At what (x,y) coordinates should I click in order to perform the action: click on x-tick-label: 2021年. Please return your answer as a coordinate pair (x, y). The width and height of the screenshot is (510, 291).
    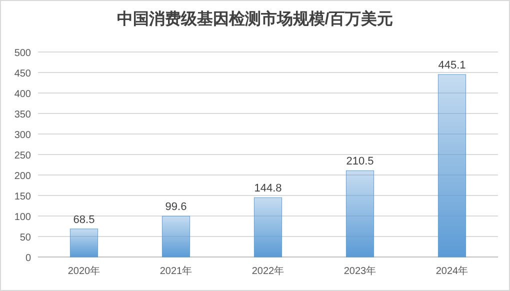
    Looking at the image, I should click on (176, 271).